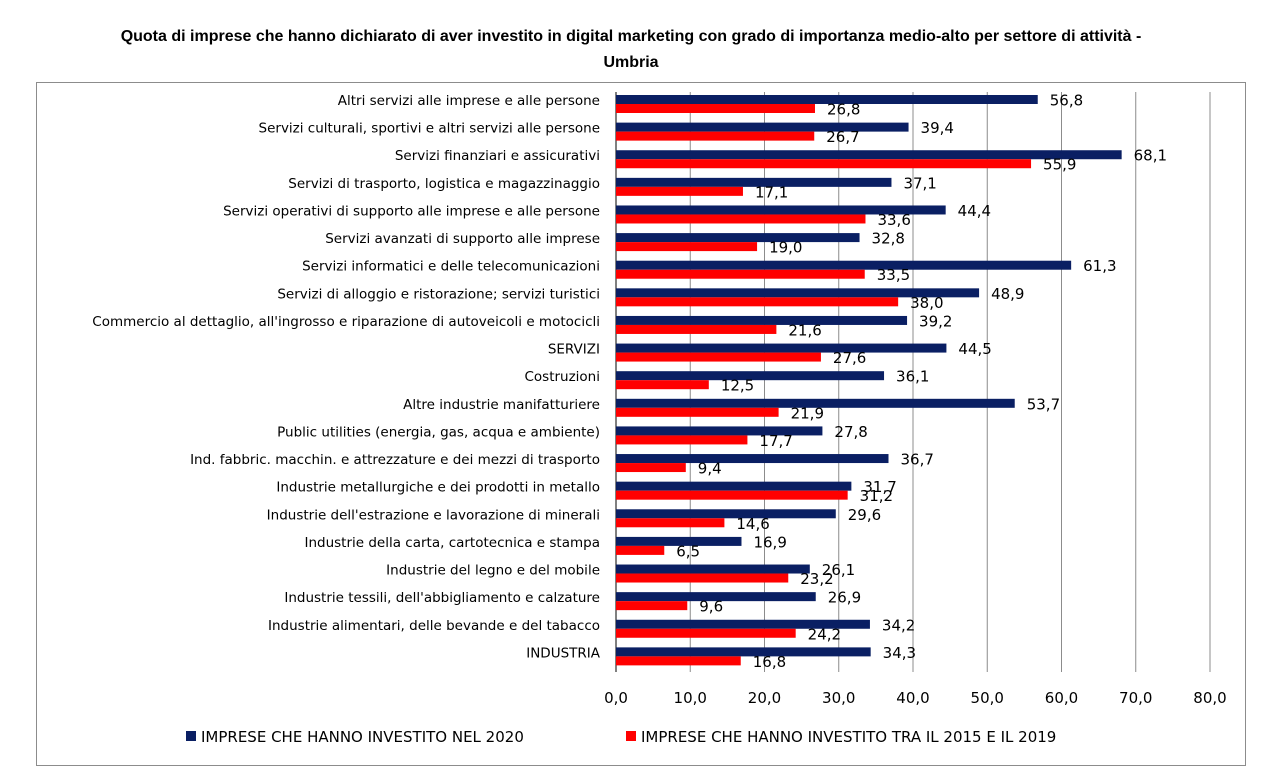  Describe the element at coordinates (1066, 101) in the screenshot. I see `data-label: 56,8` at that location.